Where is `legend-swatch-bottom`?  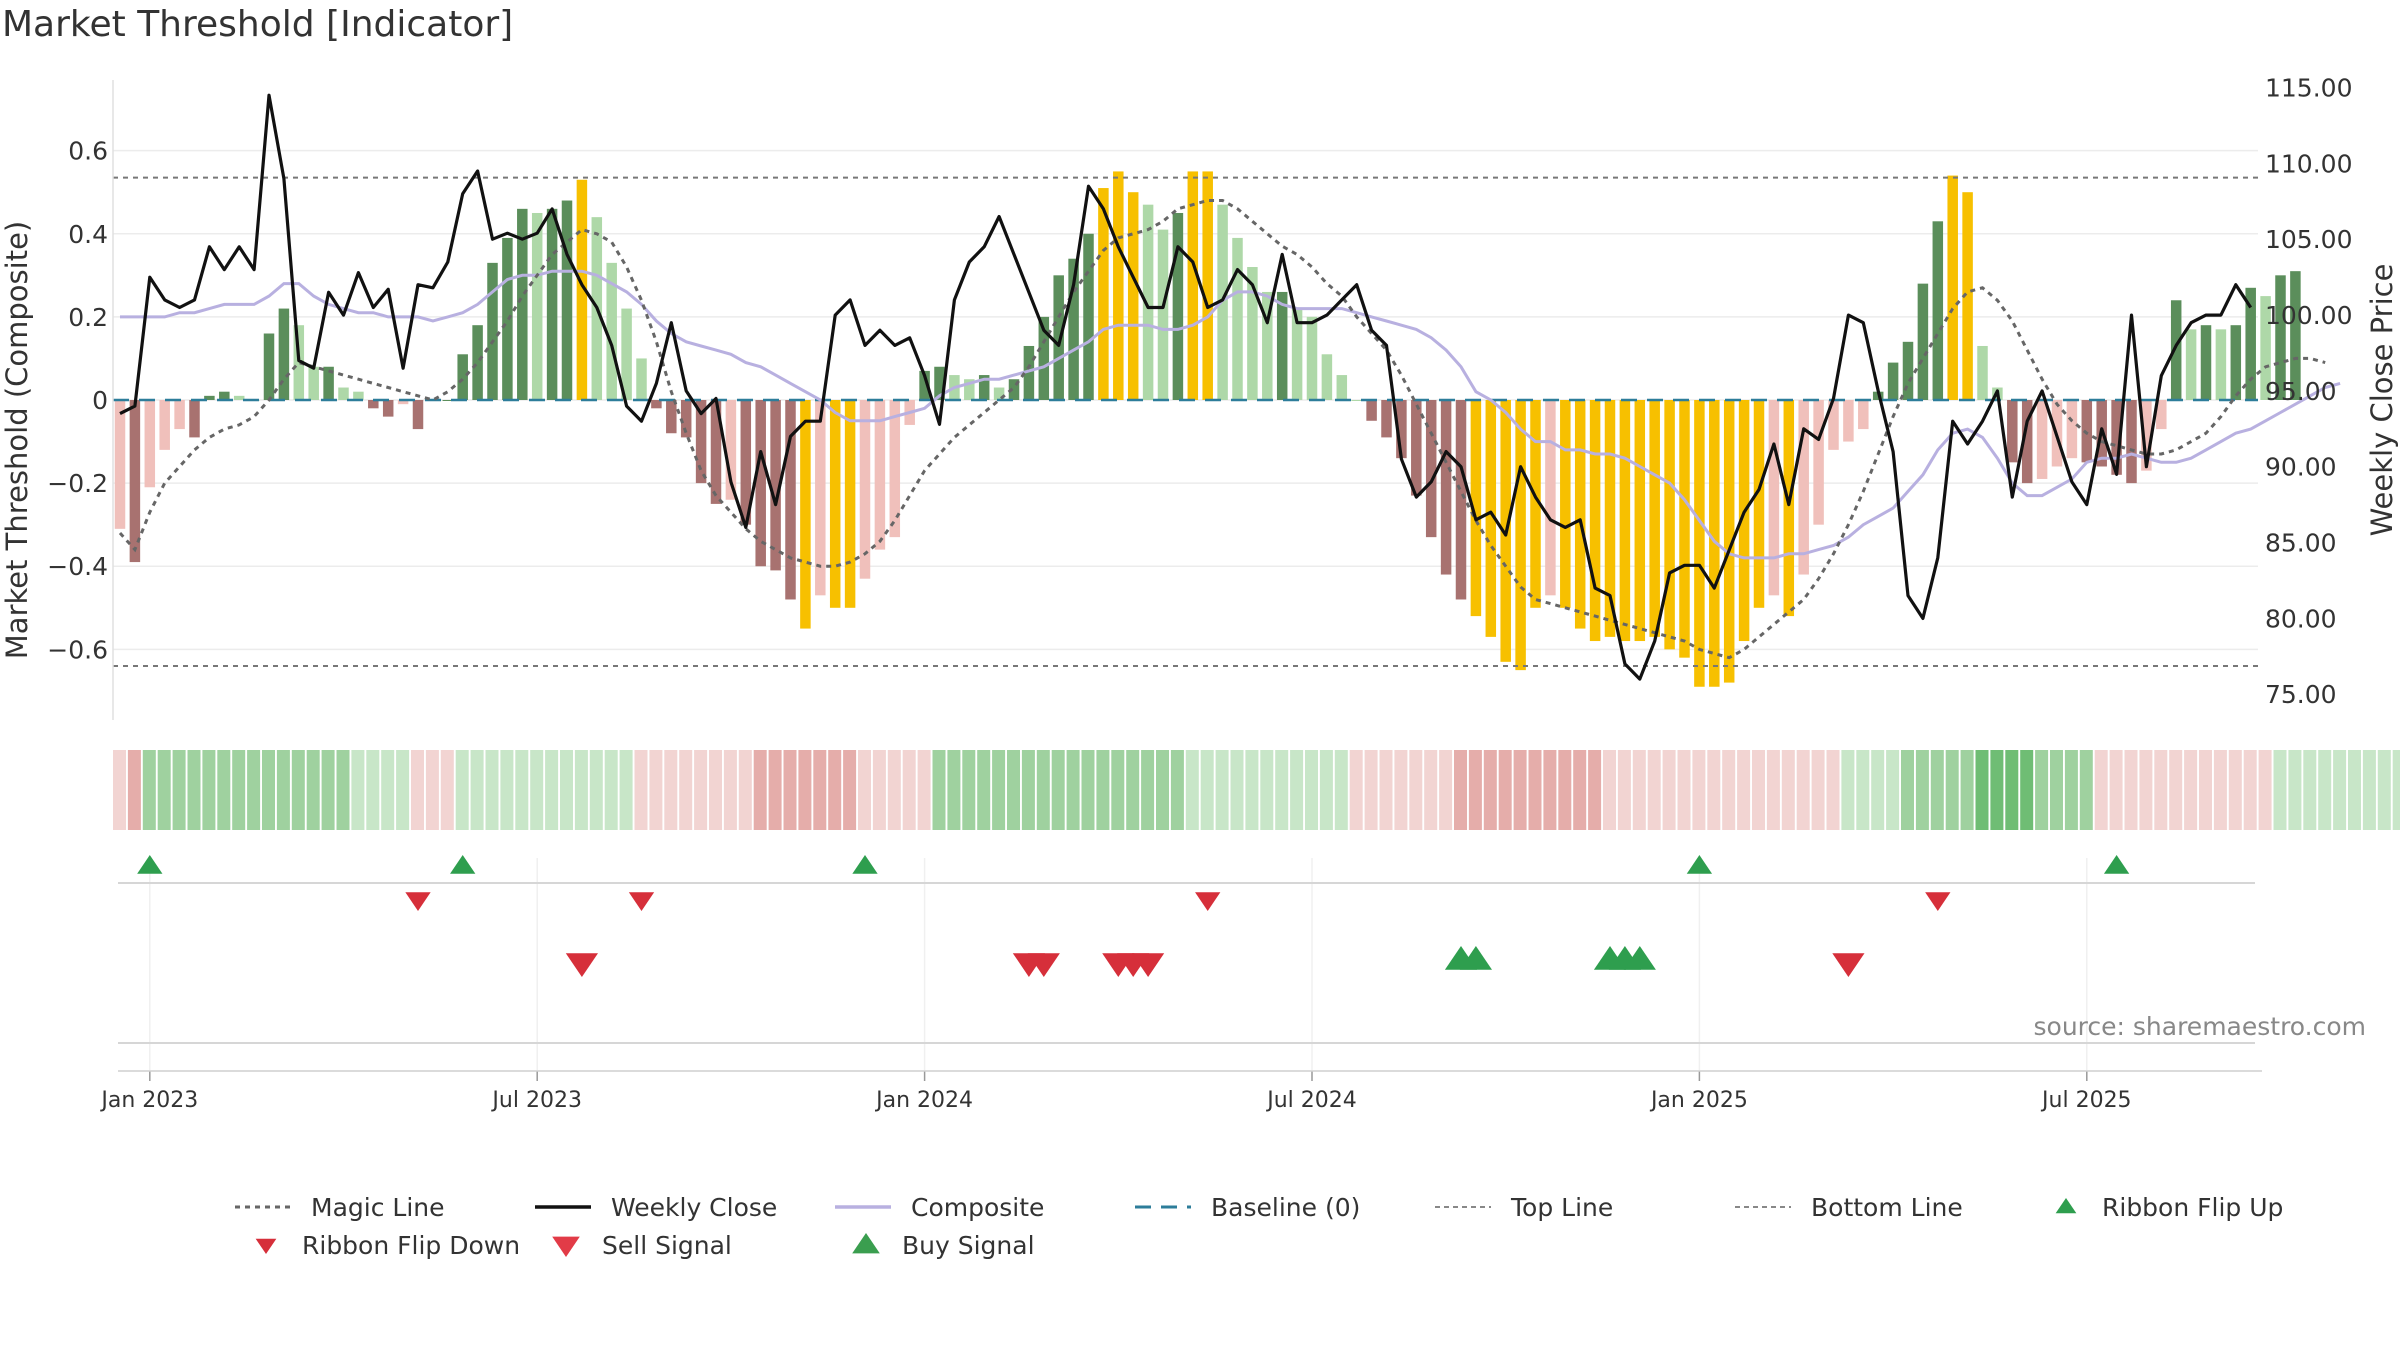 legend-swatch-bottom is located at coordinates (1763, 1207).